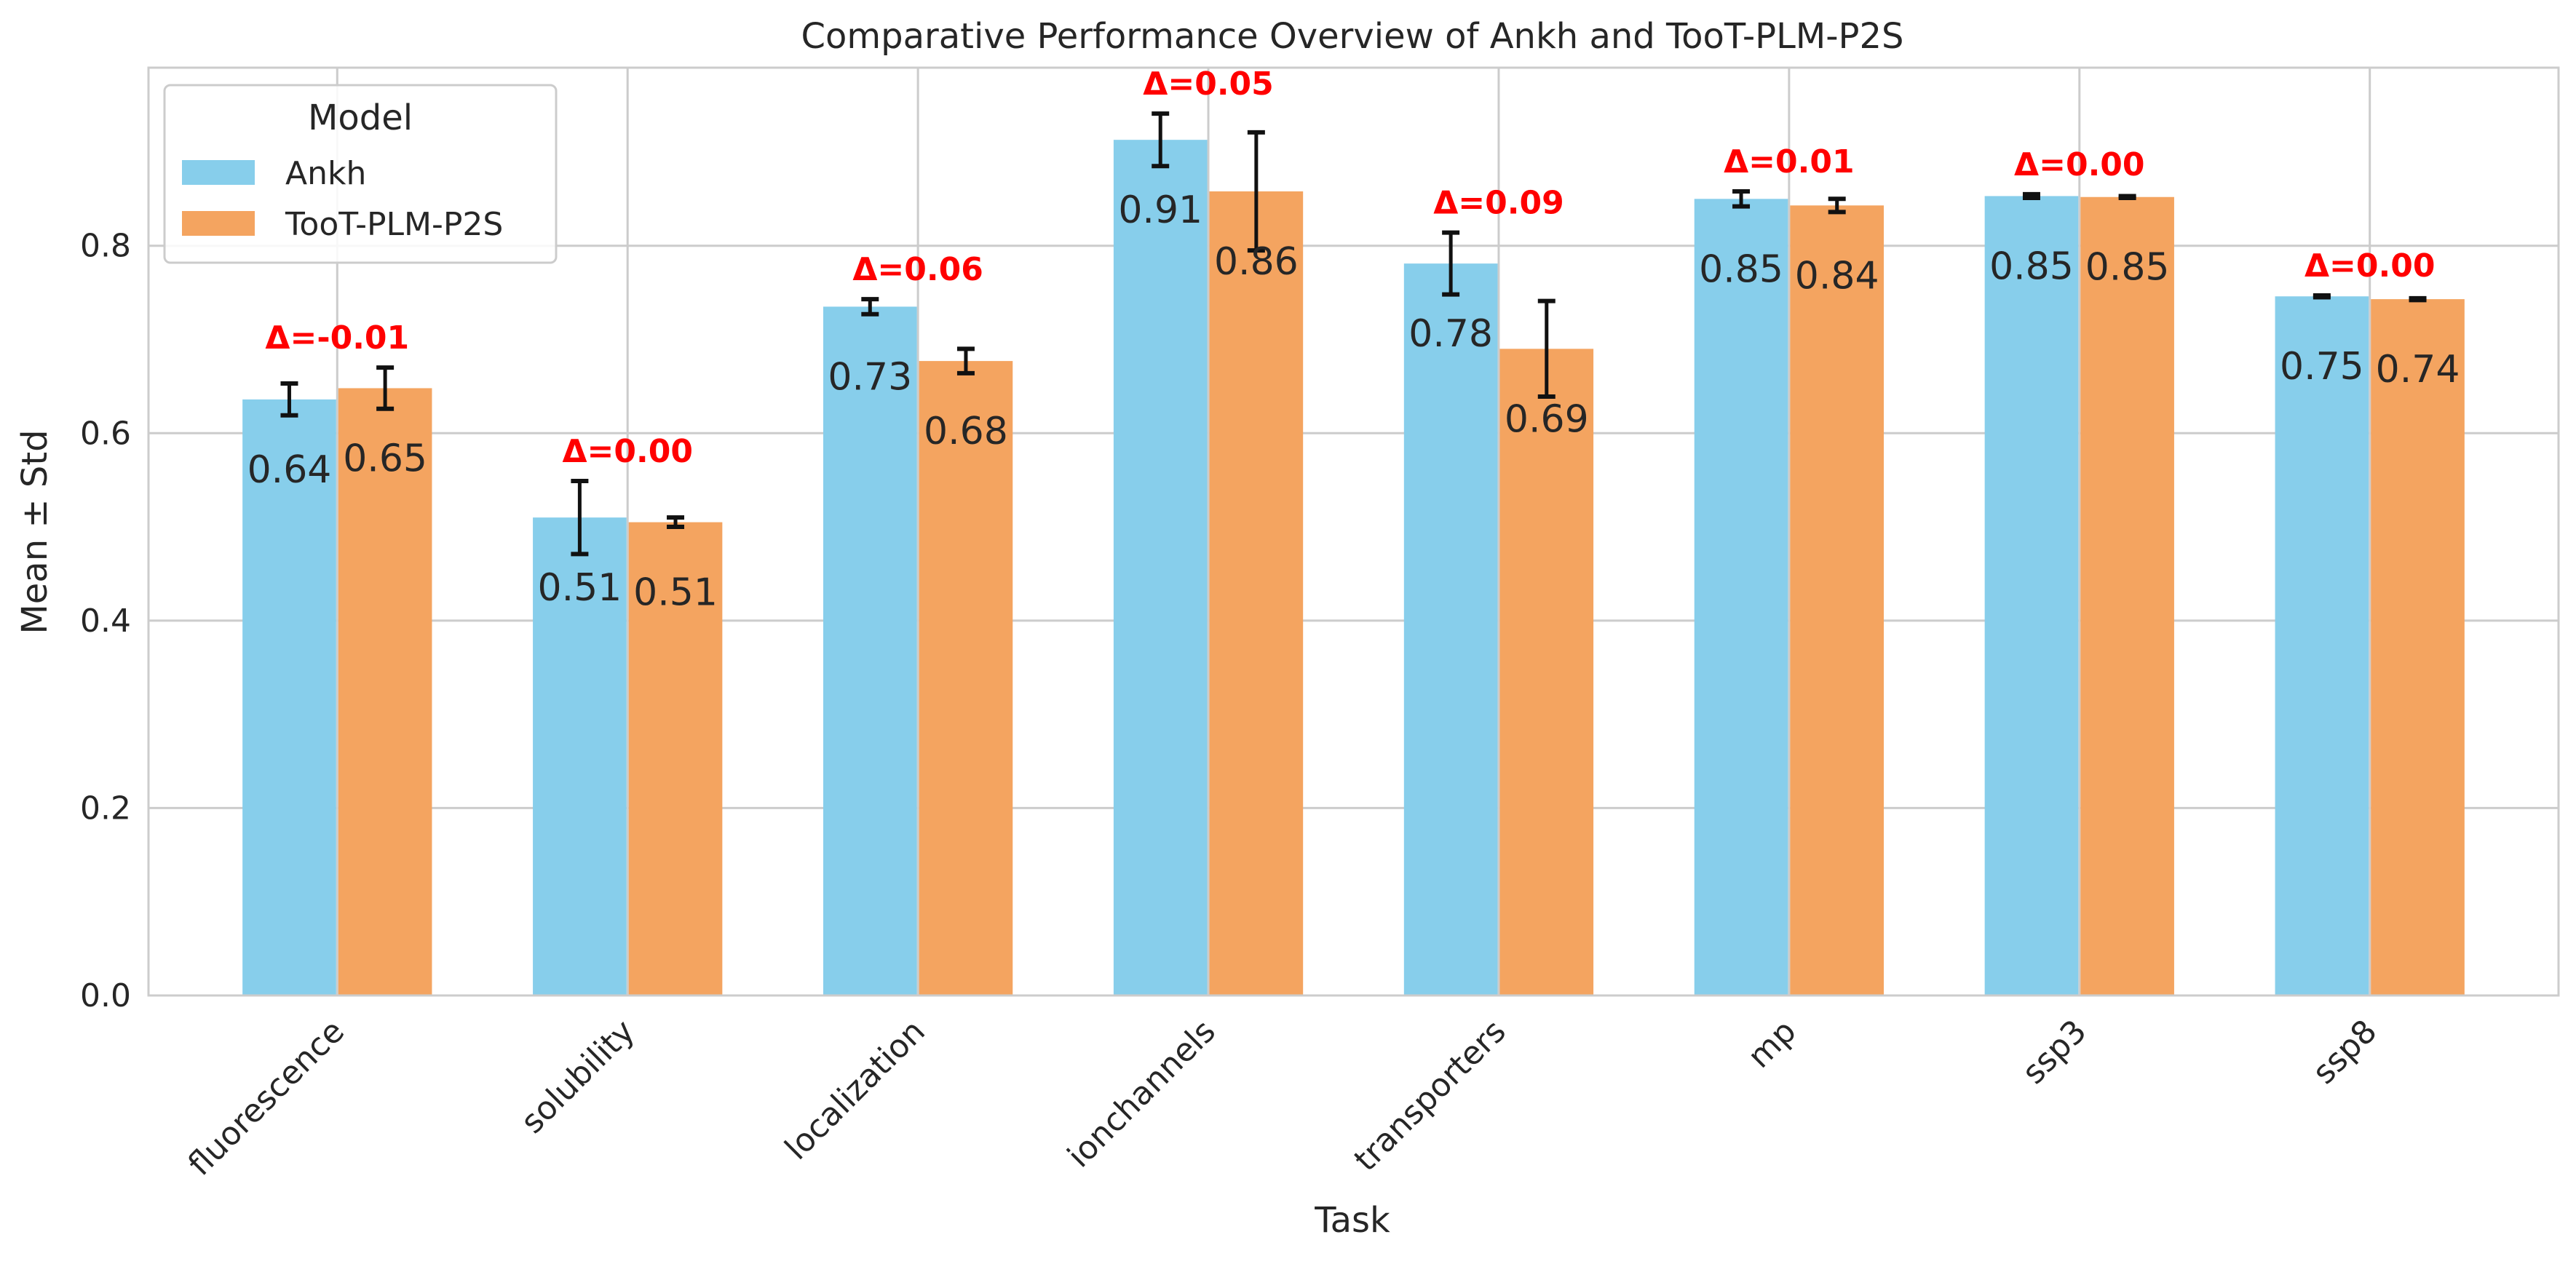 Image resolution: width=2576 pixels, height=1264 pixels. I want to click on value-label: 0.74, so click(2418, 369).